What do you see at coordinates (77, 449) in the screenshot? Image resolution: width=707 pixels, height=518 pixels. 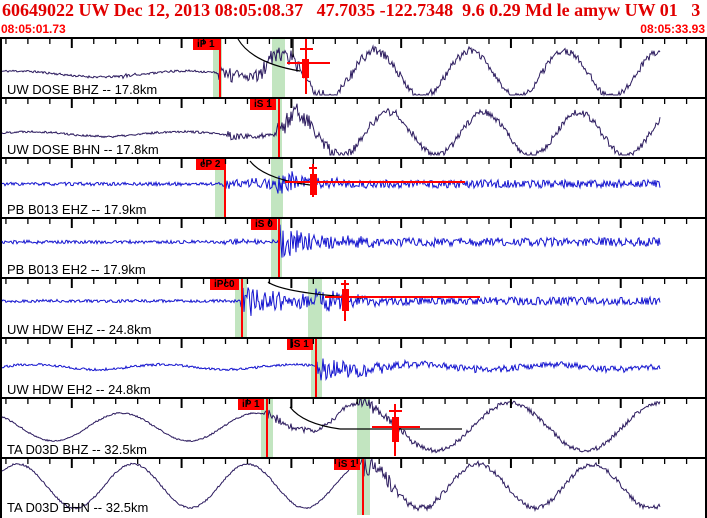 I see `trace-station-label: TA D03D BHZ -- 32.5km` at bounding box center [77, 449].